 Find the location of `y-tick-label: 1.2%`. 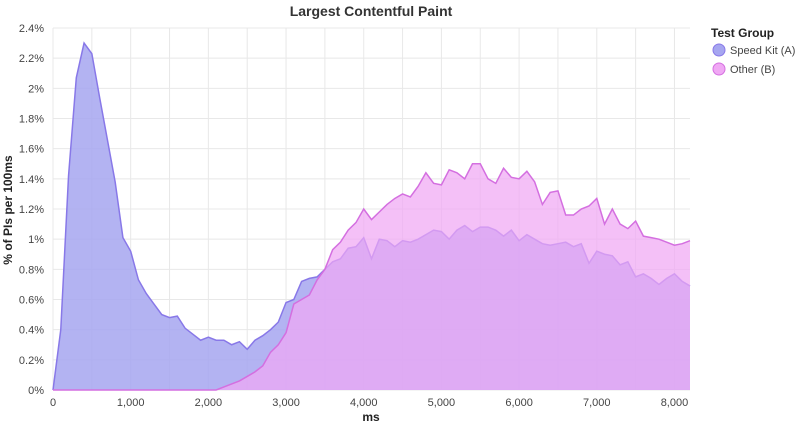

y-tick-label: 1.2% is located at coordinates (31, 210).